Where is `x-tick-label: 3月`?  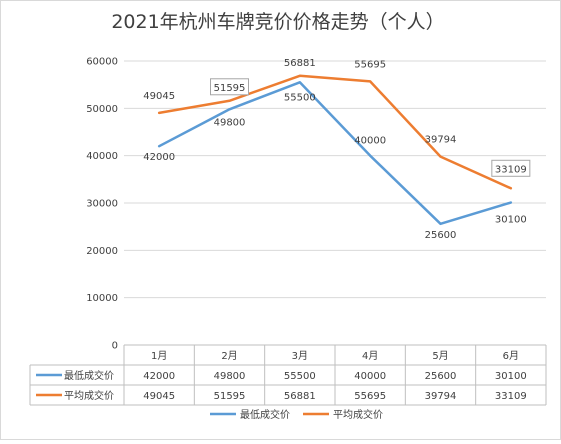
x-tick-label: 3月 is located at coordinates (300, 356).